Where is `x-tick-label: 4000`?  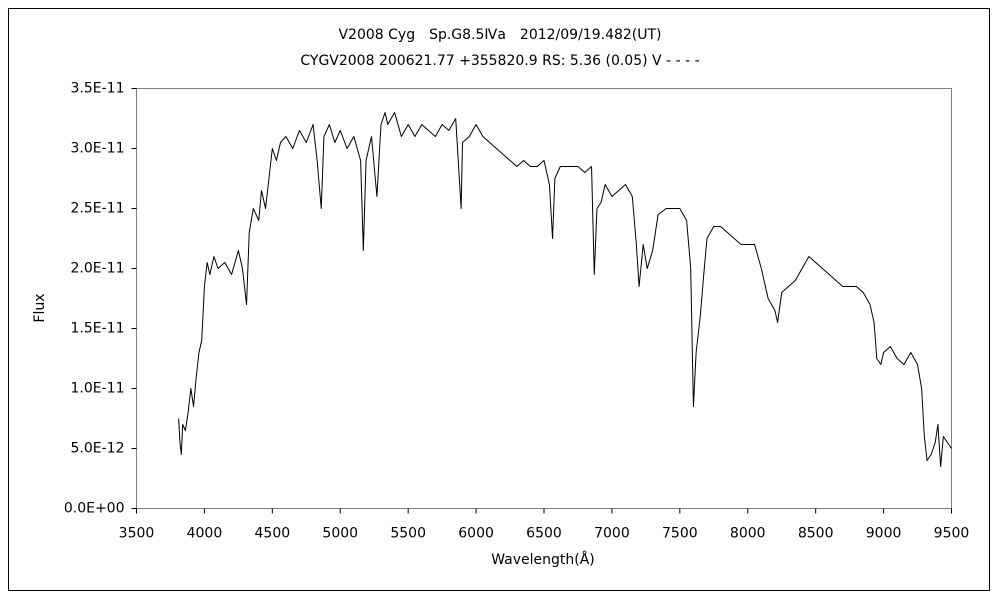
x-tick-label: 4000 is located at coordinates (205, 534).